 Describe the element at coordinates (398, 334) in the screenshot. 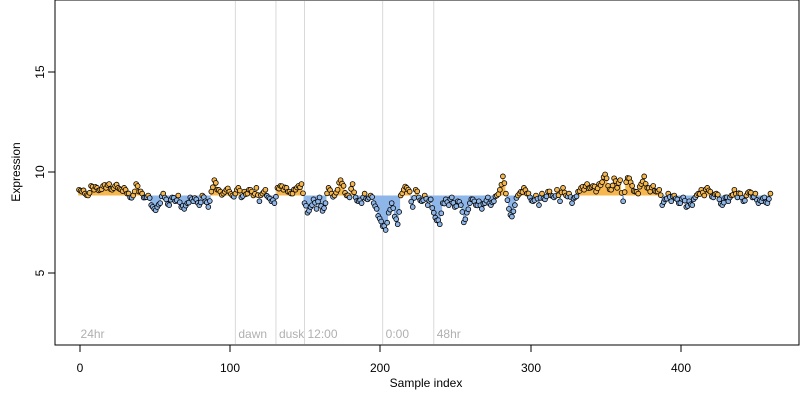

I see `phase-marker-label: 0:00` at that location.